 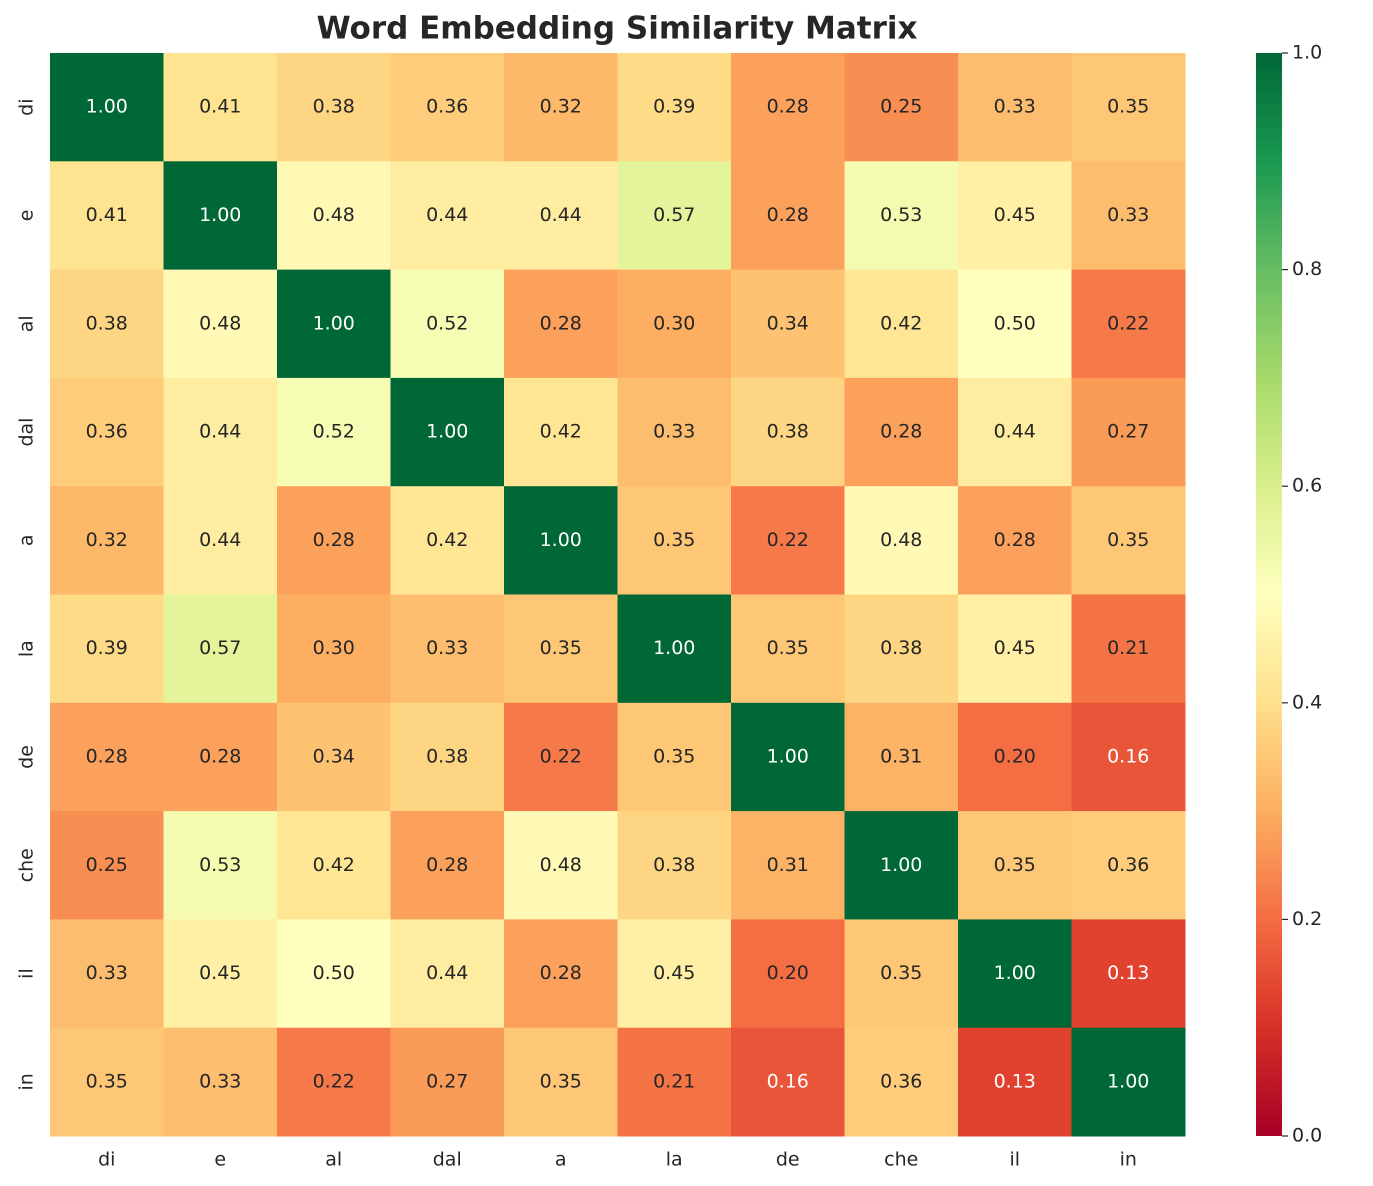 I want to click on y-tick-label: dal, so click(x=27, y=432).